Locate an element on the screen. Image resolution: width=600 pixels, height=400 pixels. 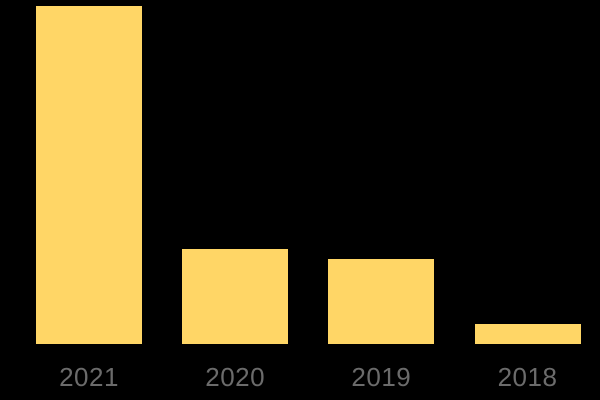
bar-2020 is located at coordinates (235, 296).